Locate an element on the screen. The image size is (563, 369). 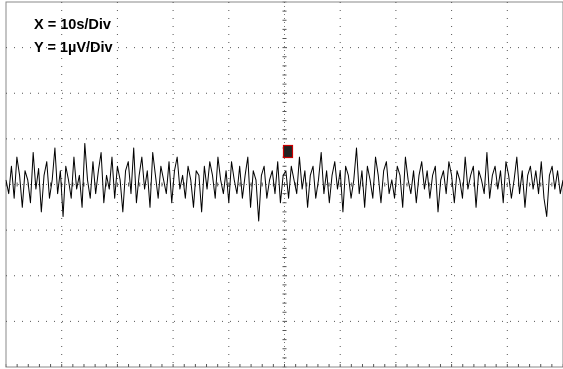
trigger-marker-box is located at coordinates (288, 151).